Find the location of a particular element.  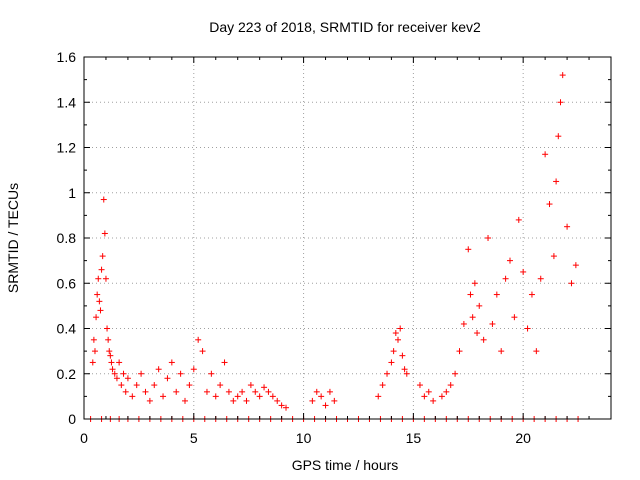

y-tick-label: 0 is located at coordinates (72, 419).